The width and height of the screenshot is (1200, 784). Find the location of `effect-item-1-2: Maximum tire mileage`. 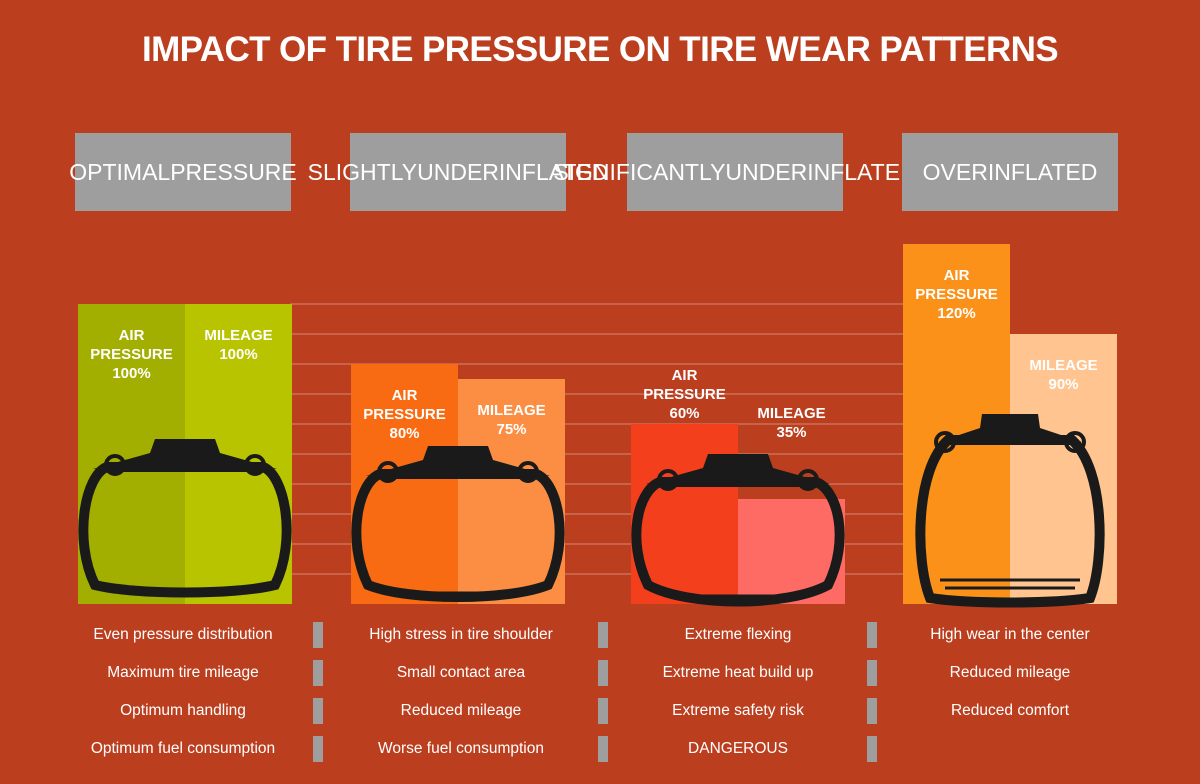

effect-item-1-2: Maximum tire mileage is located at coordinates (183, 672).